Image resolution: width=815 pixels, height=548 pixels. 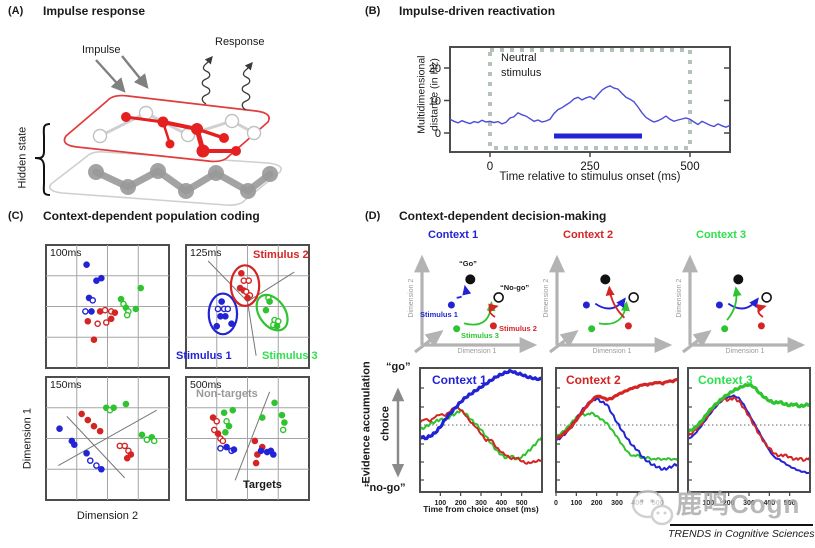 What do you see at coordinates (453, 235) in the screenshot?
I see `schematic-context-1-label: Context 1` at bounding box center [453, 235].